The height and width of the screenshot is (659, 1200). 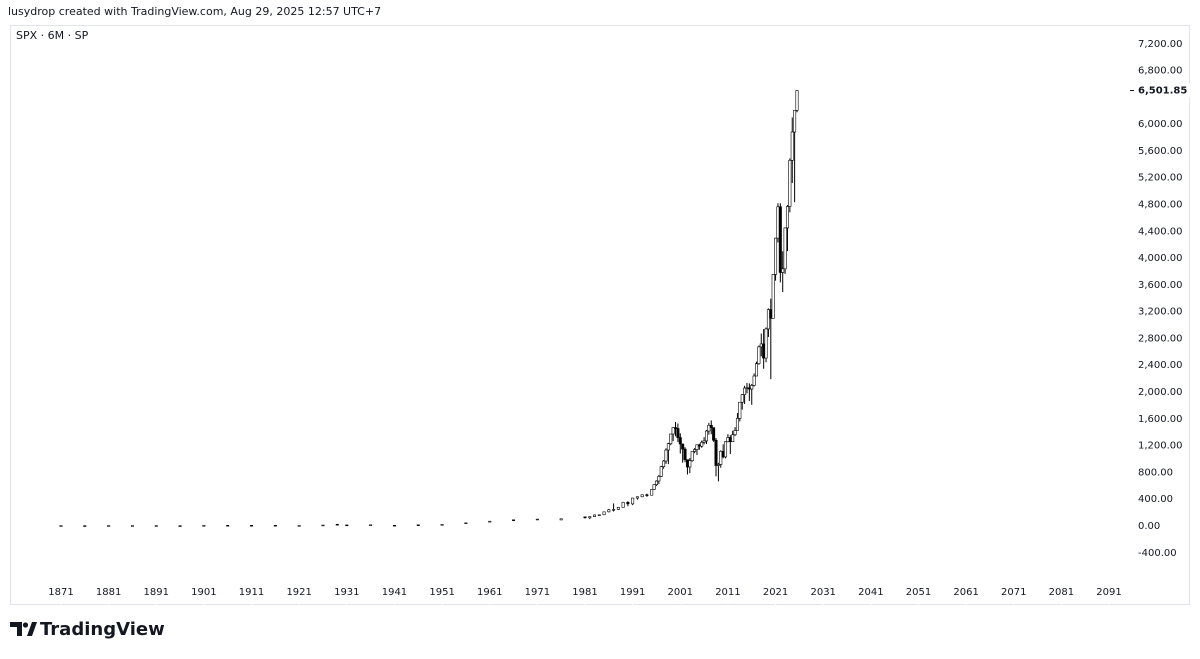 What do you see at coordinates (60, 592) in the screenshot?
I see `x-tick-label: 1871` at bounding box center [60, 592].